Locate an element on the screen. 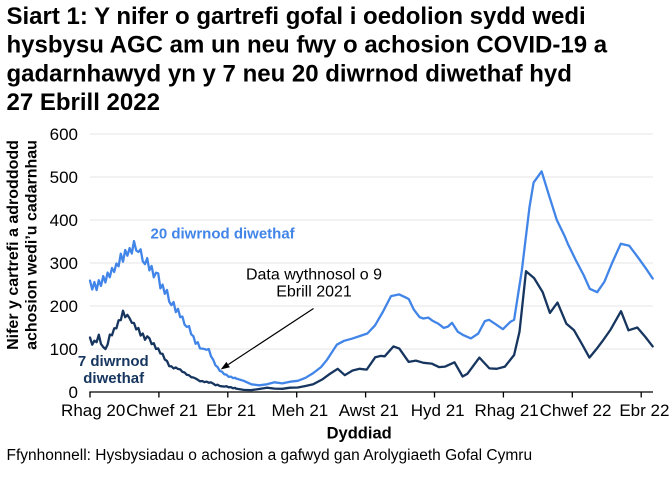 This screenshot has width=670, height=477. svg-text: Chwef 21 is located at coordinates (162, 410).